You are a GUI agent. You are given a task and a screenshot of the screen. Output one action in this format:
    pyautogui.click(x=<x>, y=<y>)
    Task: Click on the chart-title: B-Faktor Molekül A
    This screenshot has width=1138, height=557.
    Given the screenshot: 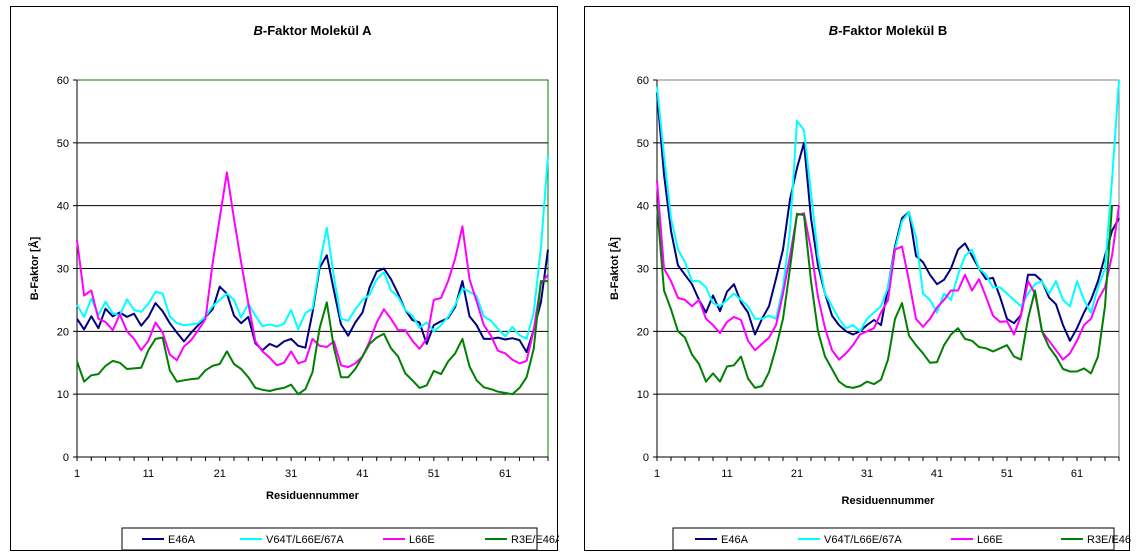 What is the action you would take?
    pyautogui.click(x=313, y=30)
    